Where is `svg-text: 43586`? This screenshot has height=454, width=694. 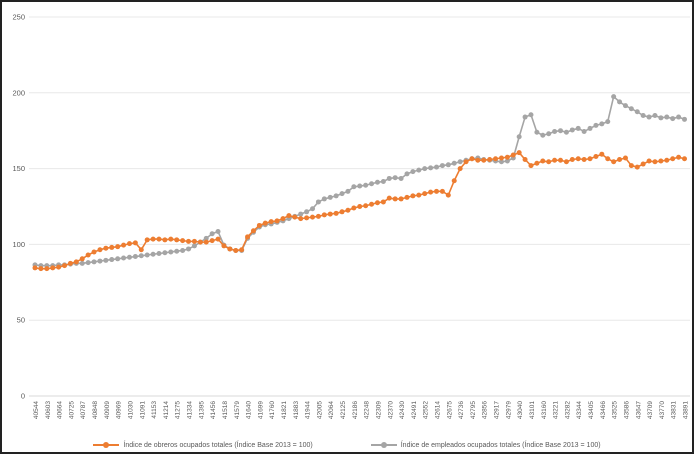 svg-text: 43586 is located at coordinates (626, 410).